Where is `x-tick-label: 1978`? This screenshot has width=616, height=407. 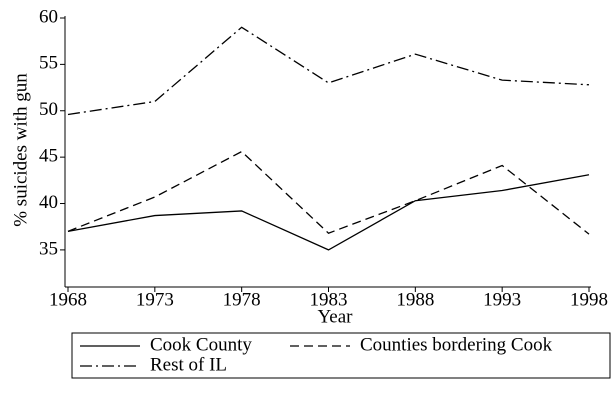
x-tick-label: 1978 is located at coordinates (242, 299).